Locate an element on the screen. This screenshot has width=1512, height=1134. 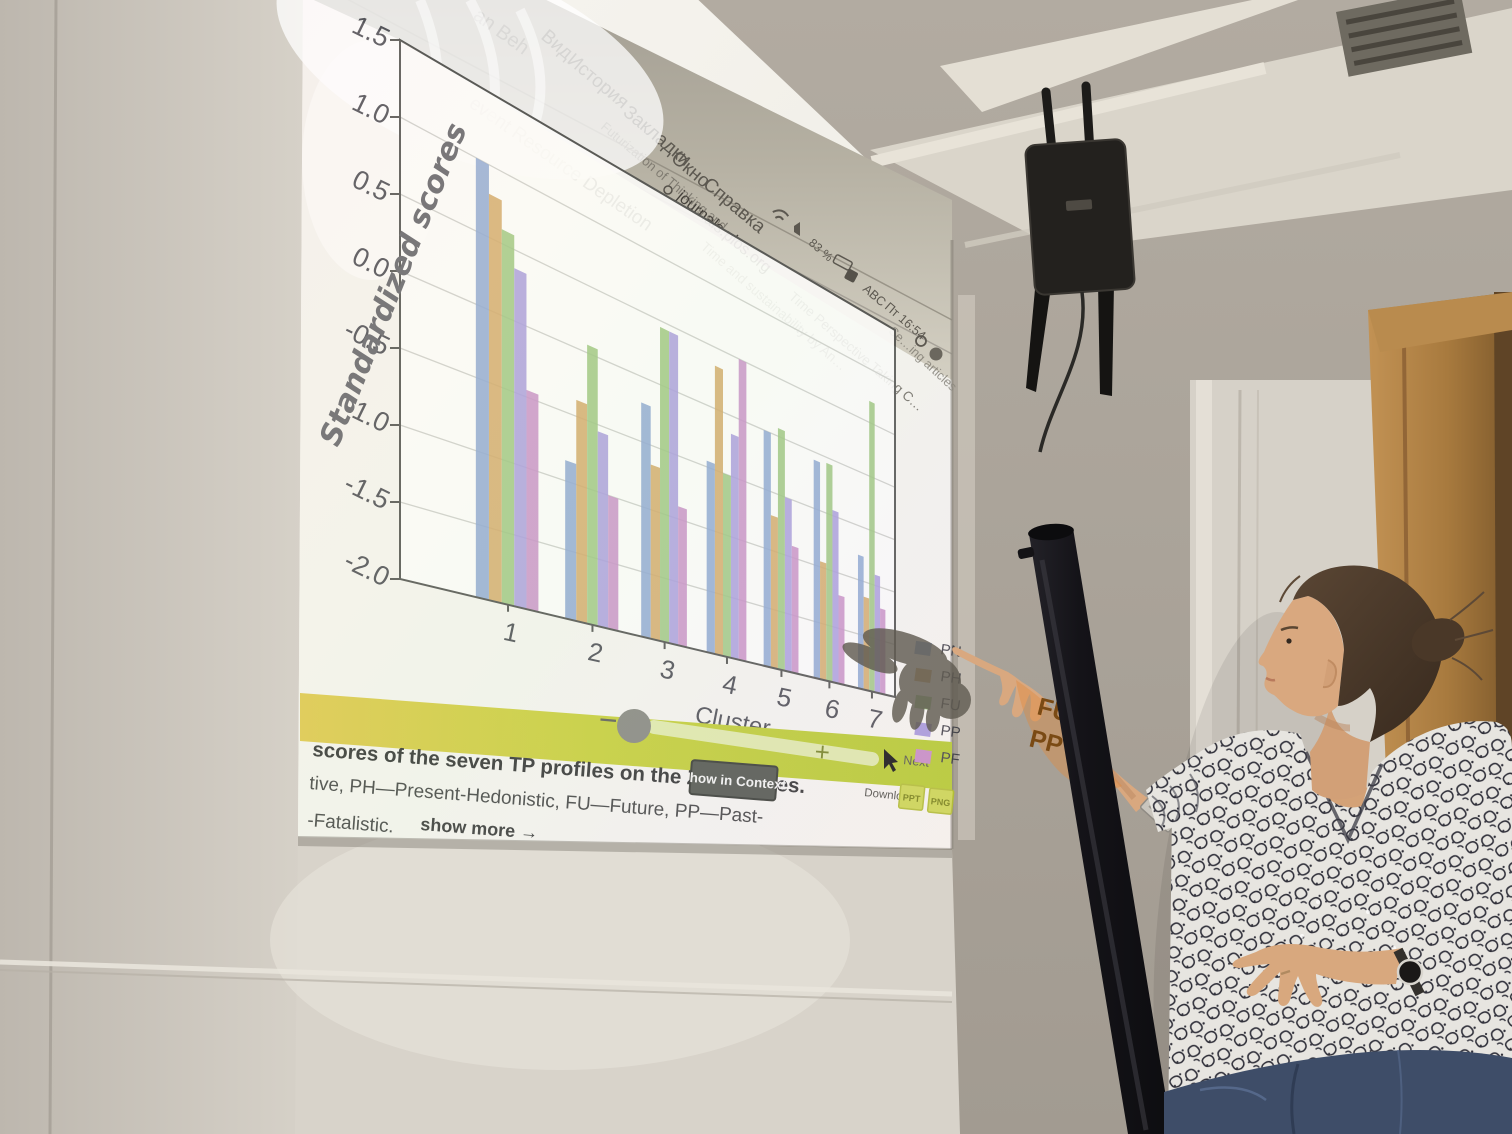
siri-icon is located at coordinates (936, 354).